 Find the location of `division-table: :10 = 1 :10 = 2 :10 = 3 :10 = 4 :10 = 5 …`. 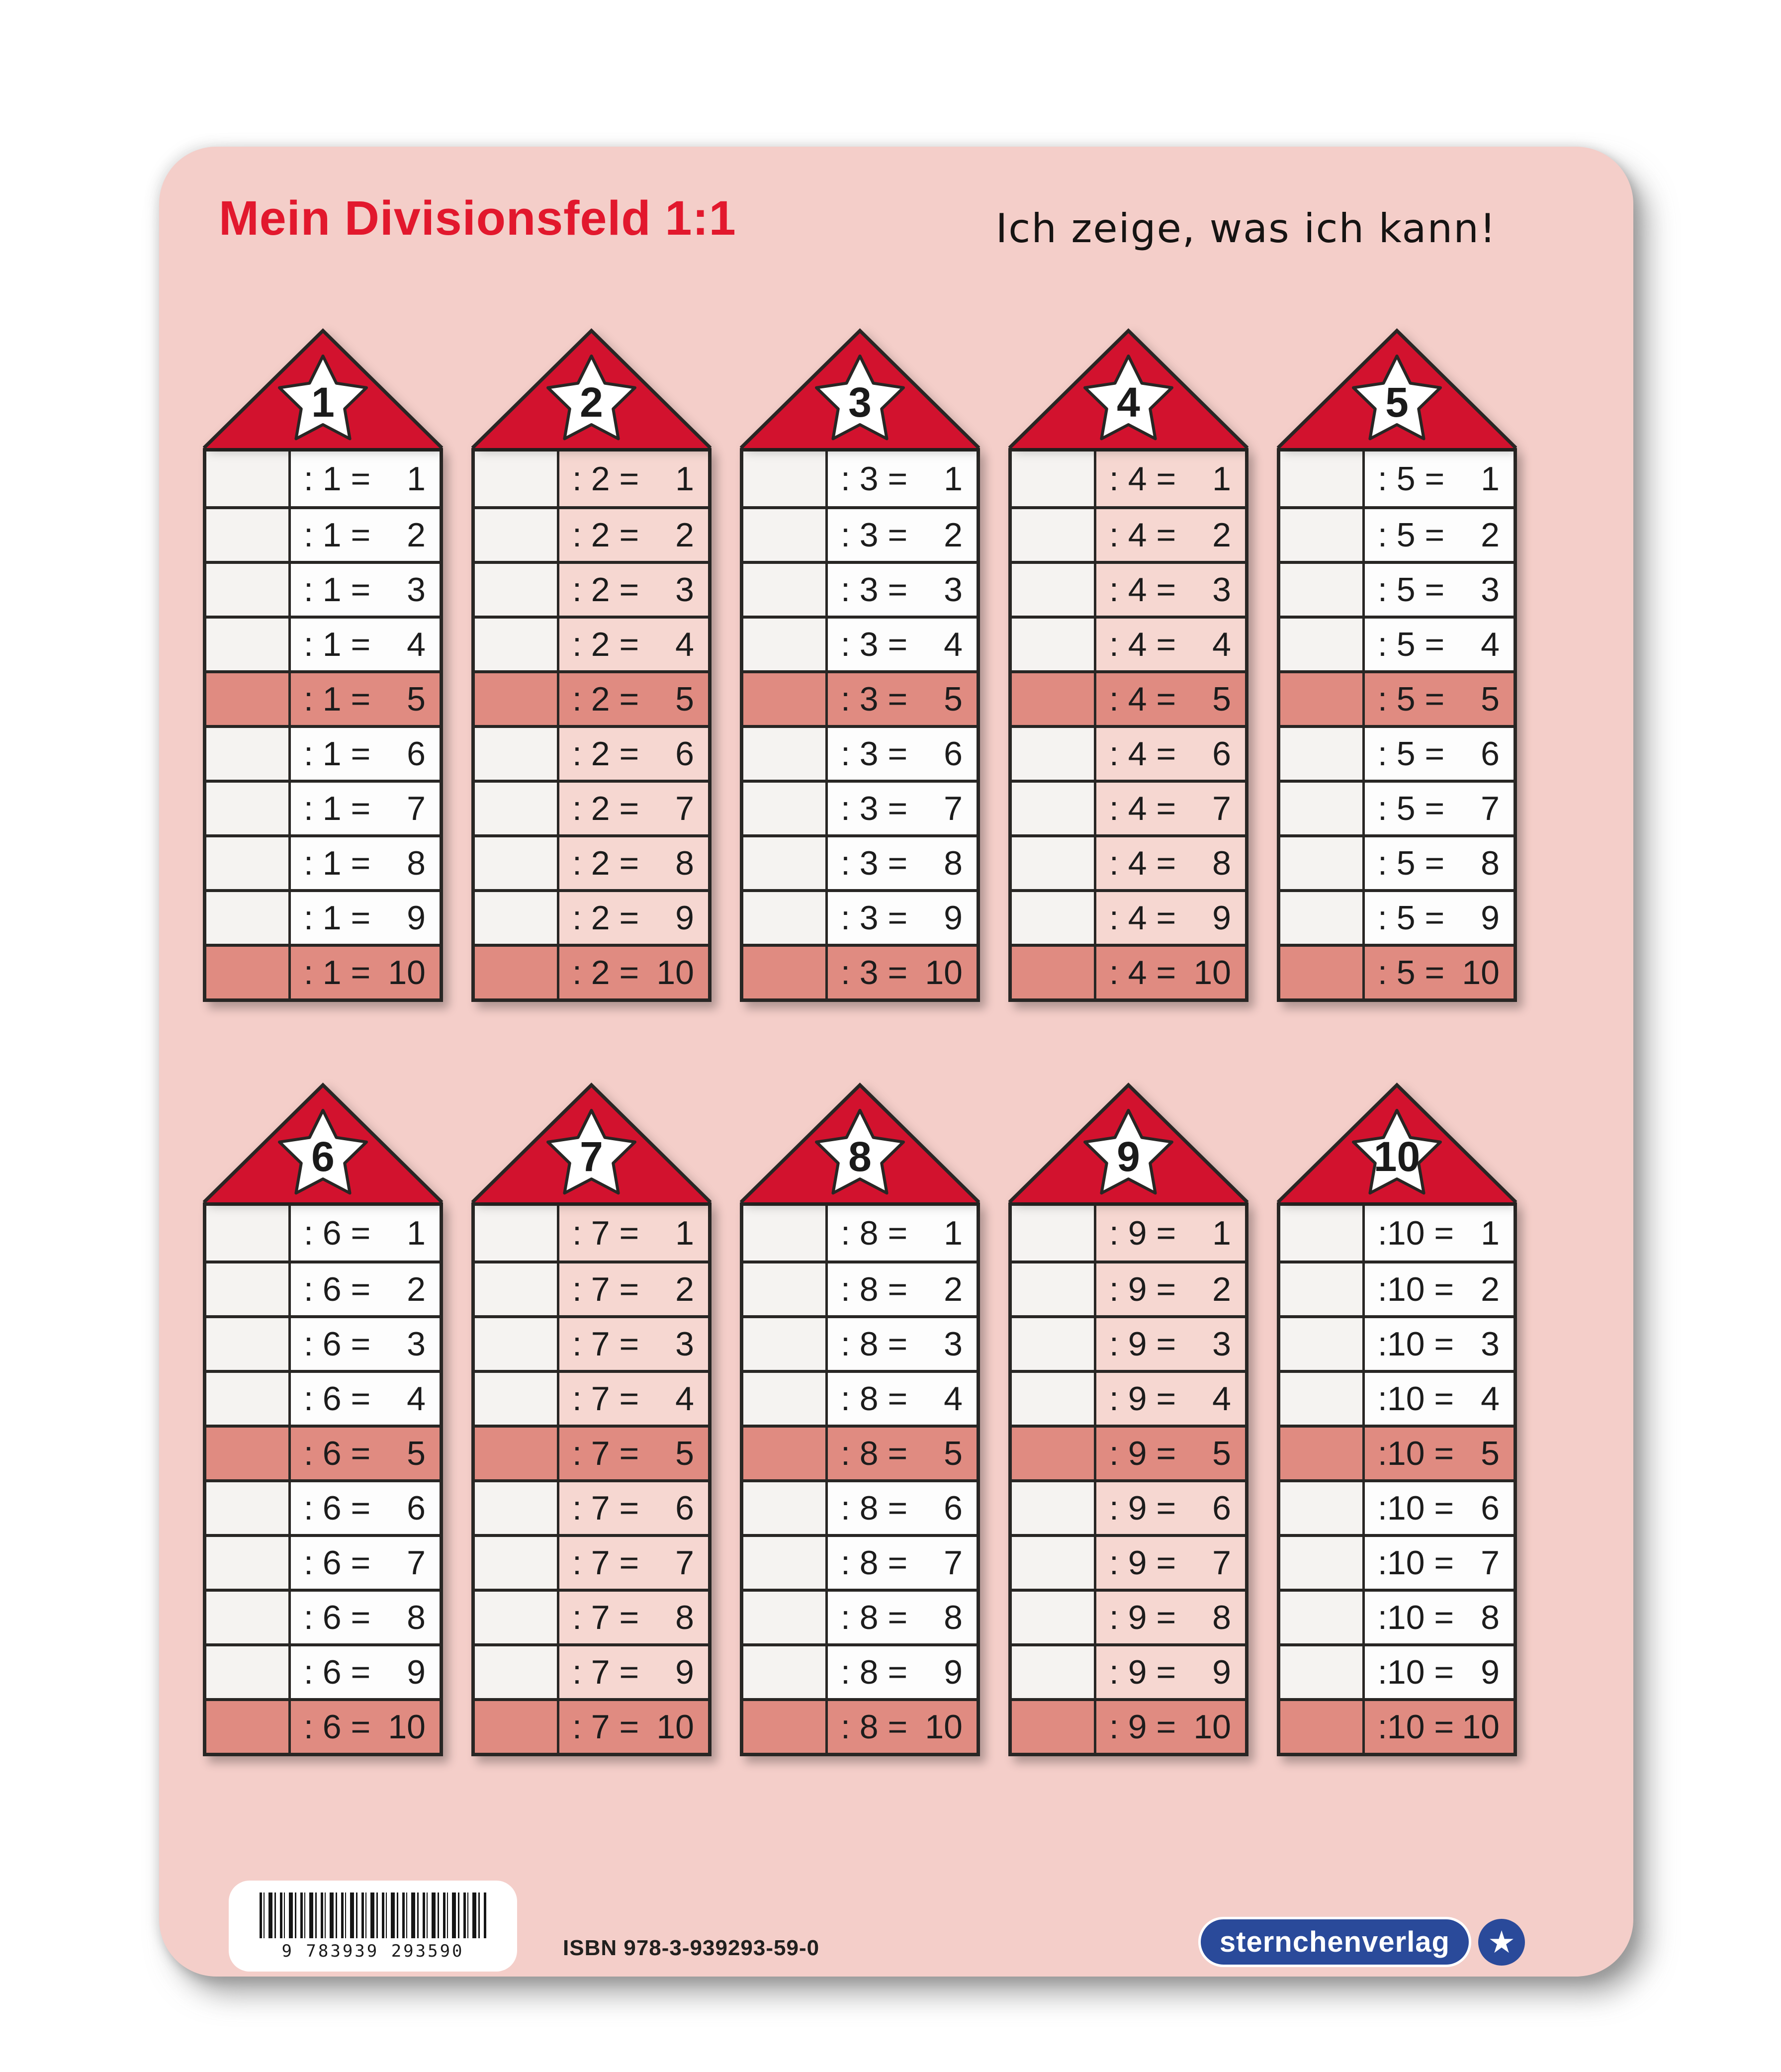

division-table: :10 = 1 :10 = 2 :10 = 3 :10 = 4 :10 = 5 … is located at coordinates (1397, 1479).